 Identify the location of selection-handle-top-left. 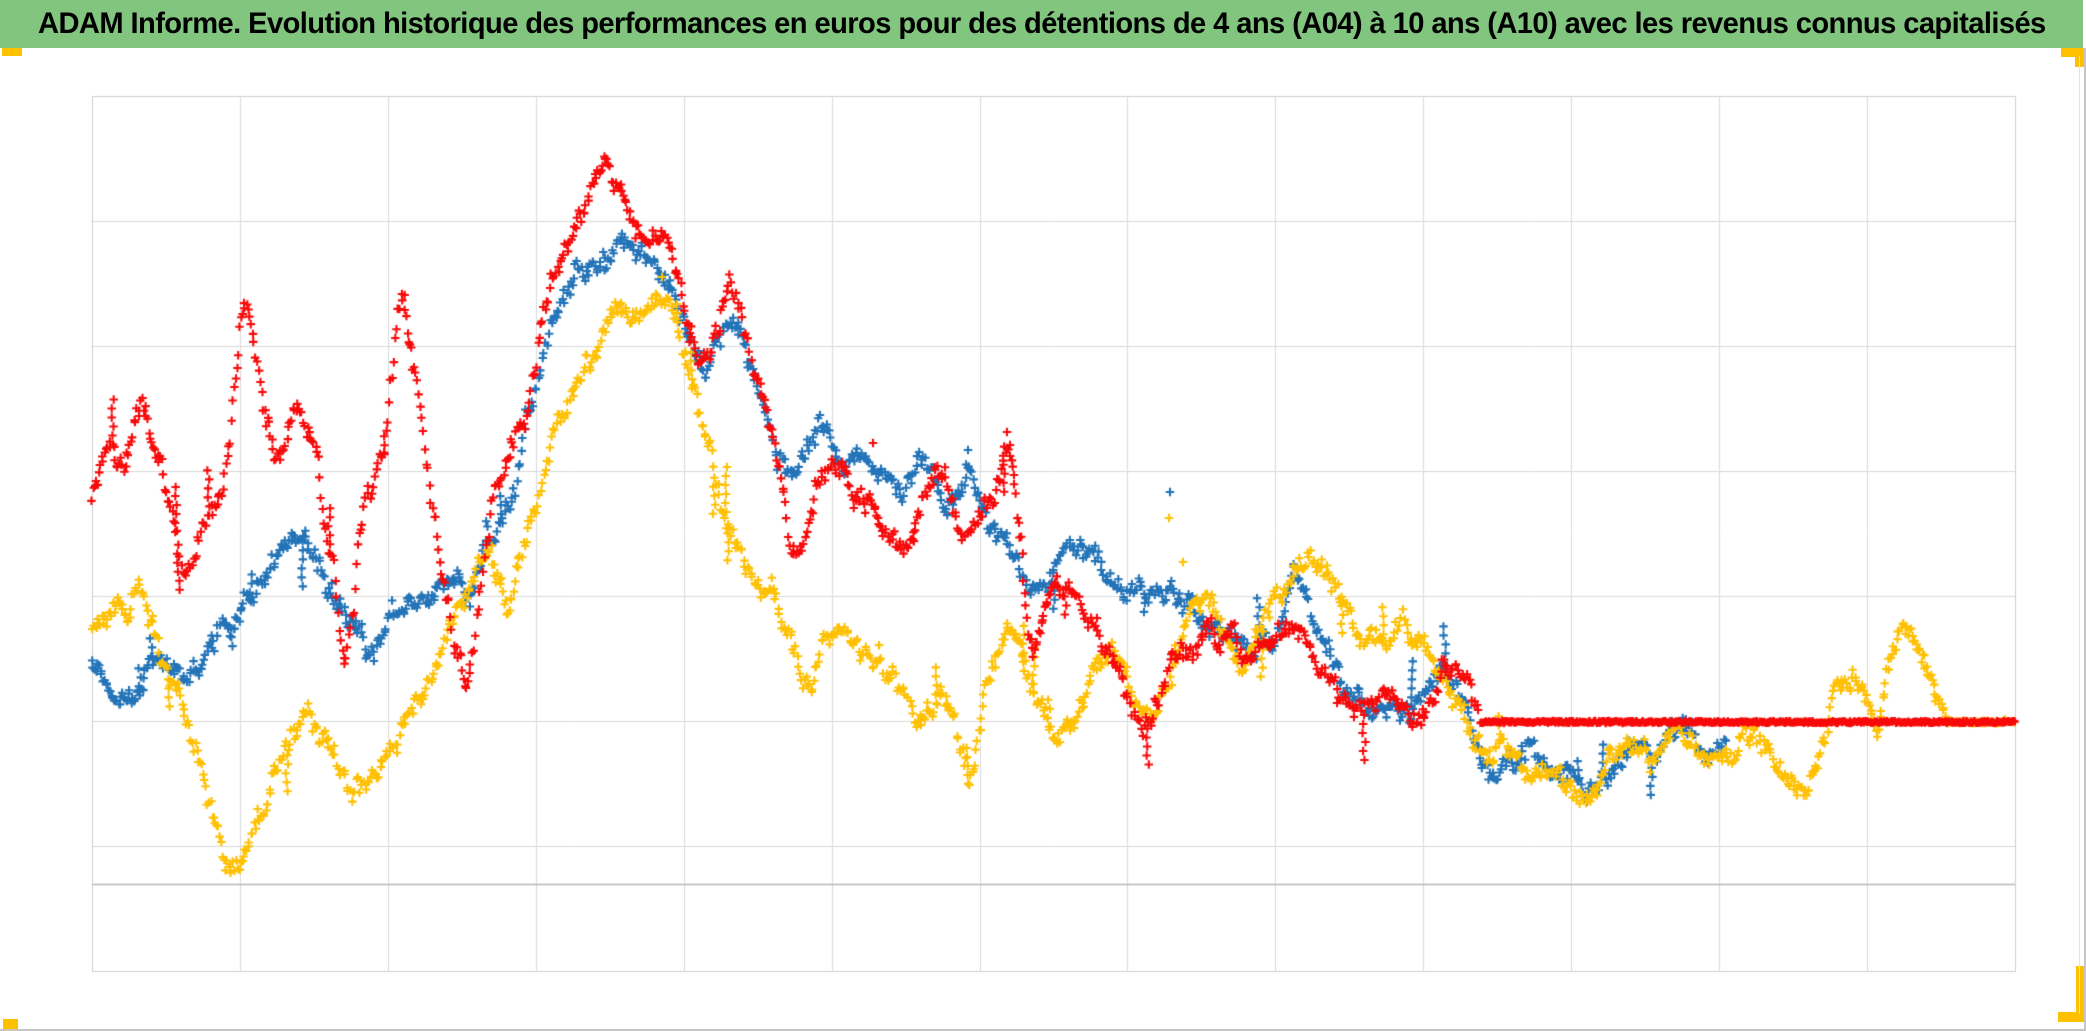
(12, 52).